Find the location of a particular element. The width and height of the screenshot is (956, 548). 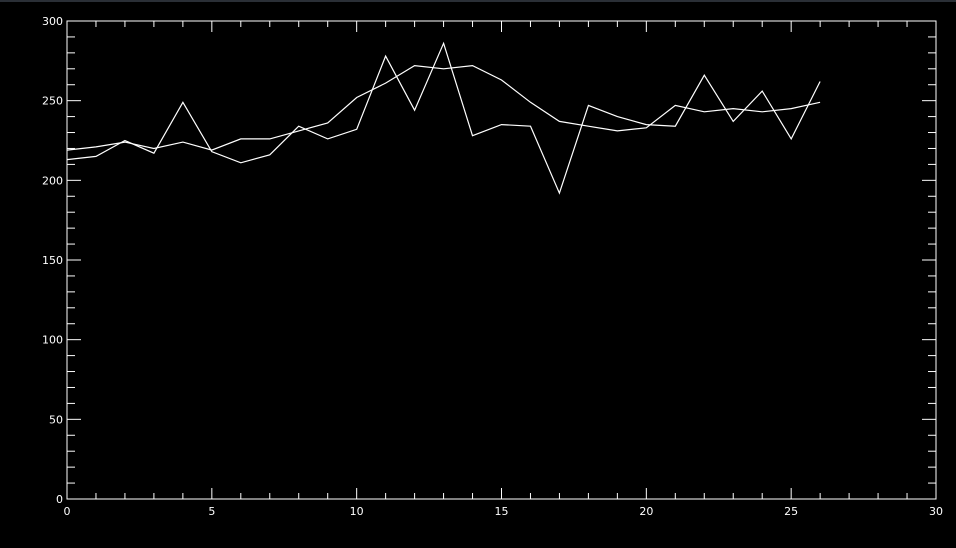

y-tick-label: 300 is located at coordinates (52, 21).